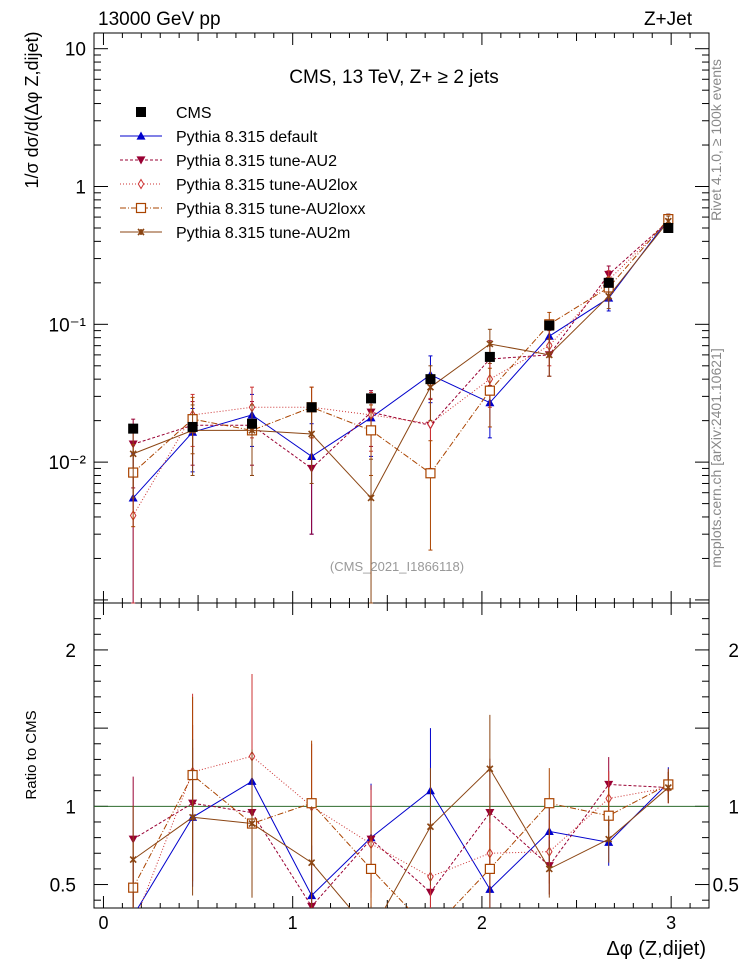  What do you see at coordinates (70, 807) in the screenshot?
I see `ratio-tick-label: 1` at bounding box center [70, 807].